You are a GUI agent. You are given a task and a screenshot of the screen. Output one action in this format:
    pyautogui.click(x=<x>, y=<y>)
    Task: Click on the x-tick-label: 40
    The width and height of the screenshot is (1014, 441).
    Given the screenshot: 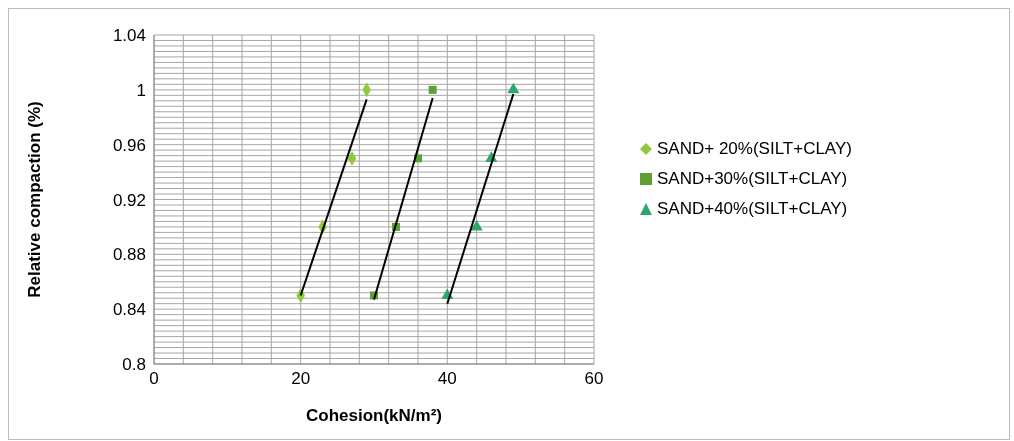 What is the action you would take?
    pyautogui.click(x=447, y=379)
    